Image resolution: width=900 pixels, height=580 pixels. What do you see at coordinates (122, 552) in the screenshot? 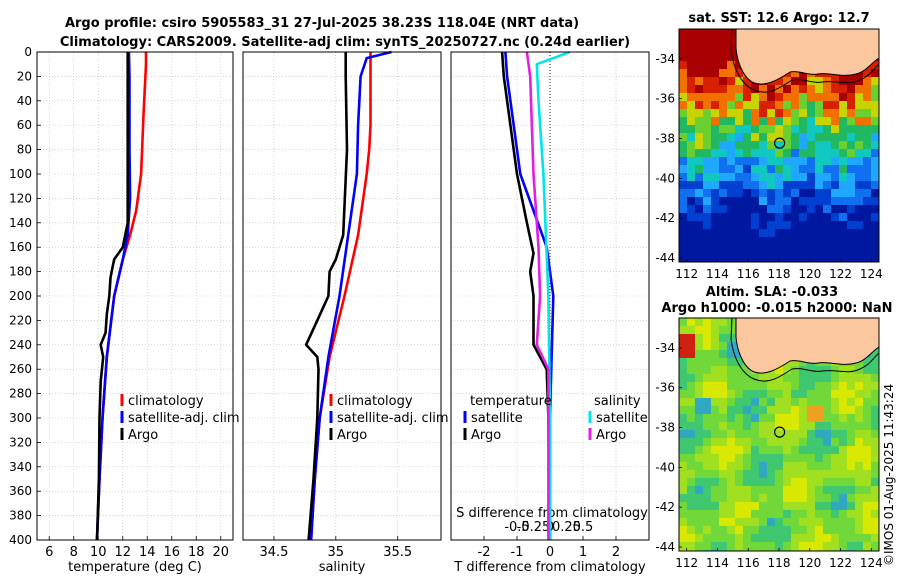
I see `x-tick-label: 12` at bounding box center [122, 552].